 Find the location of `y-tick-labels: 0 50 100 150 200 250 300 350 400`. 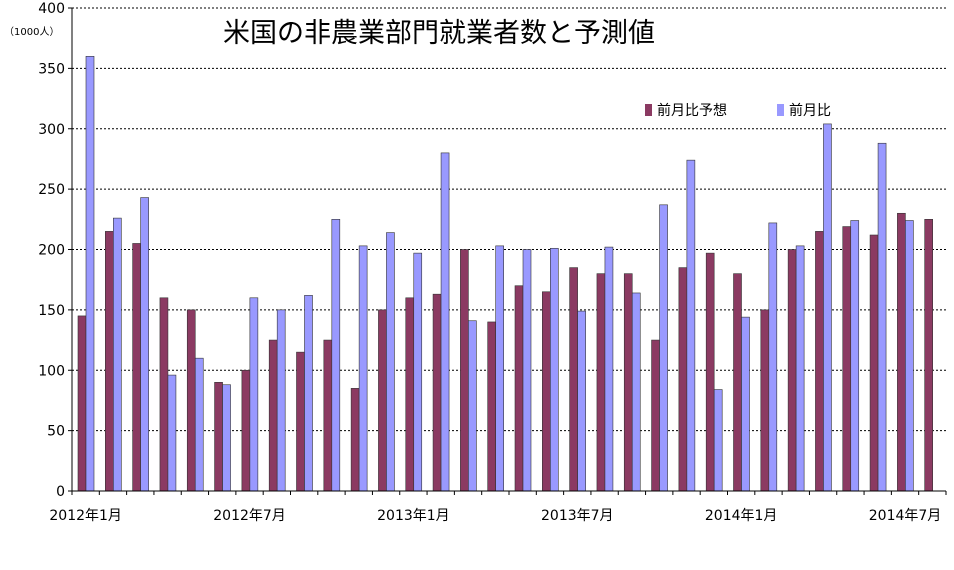

y-tick-labels: 0 50 100 150 200 250 300 350 400 is located at coordinates (51, 250).